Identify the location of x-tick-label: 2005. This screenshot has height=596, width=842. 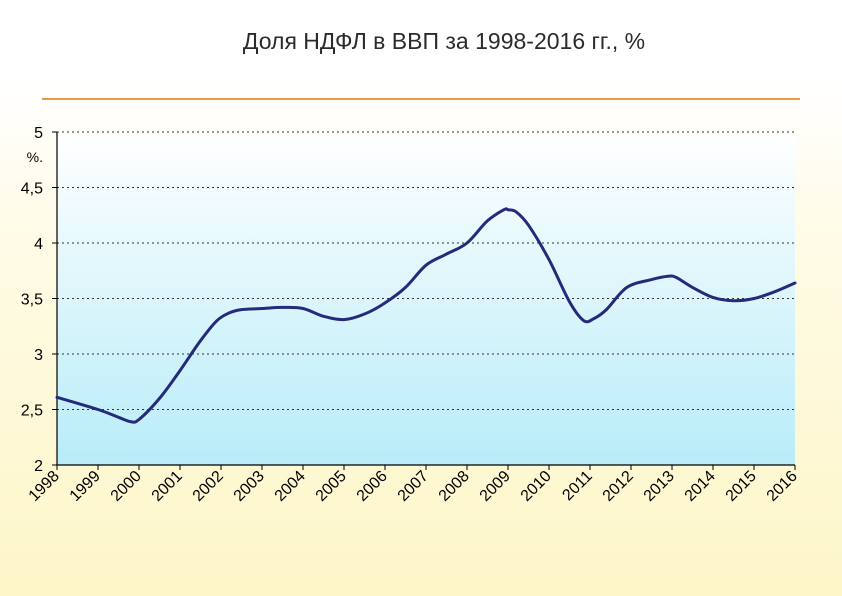
(331, 486).